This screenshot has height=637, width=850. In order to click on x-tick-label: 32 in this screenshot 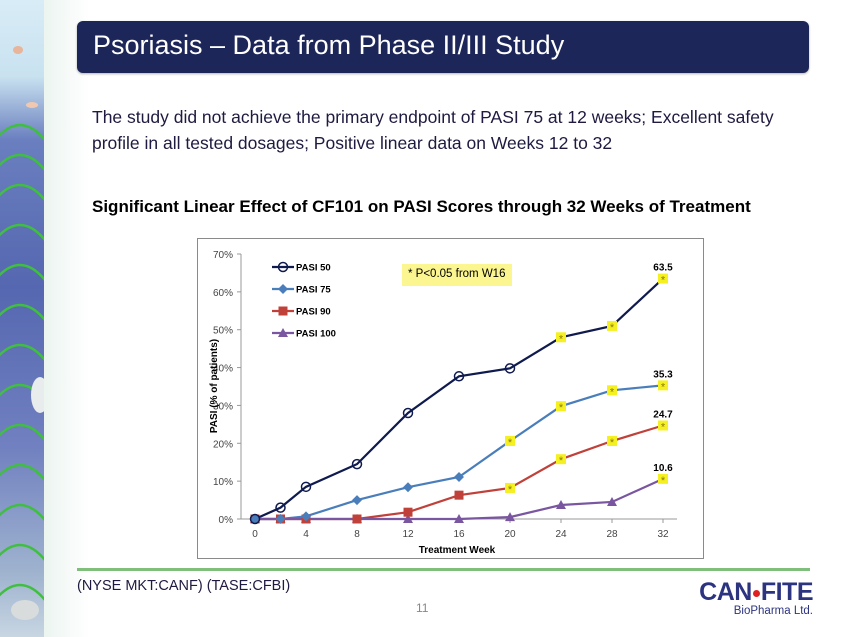, I will do `click(663, 534)`.